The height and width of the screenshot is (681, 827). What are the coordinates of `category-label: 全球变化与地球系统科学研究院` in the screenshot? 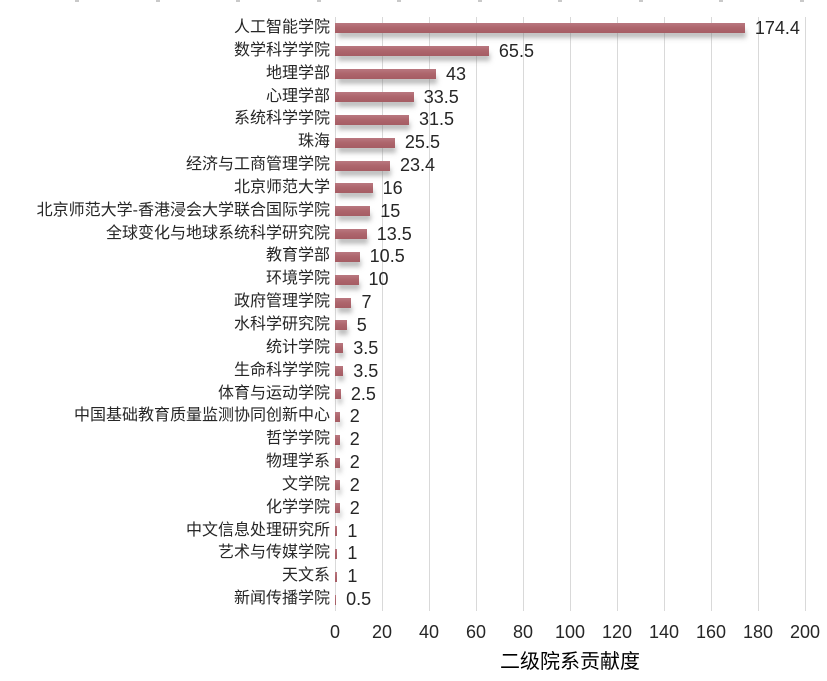 It's located at (217, 233).